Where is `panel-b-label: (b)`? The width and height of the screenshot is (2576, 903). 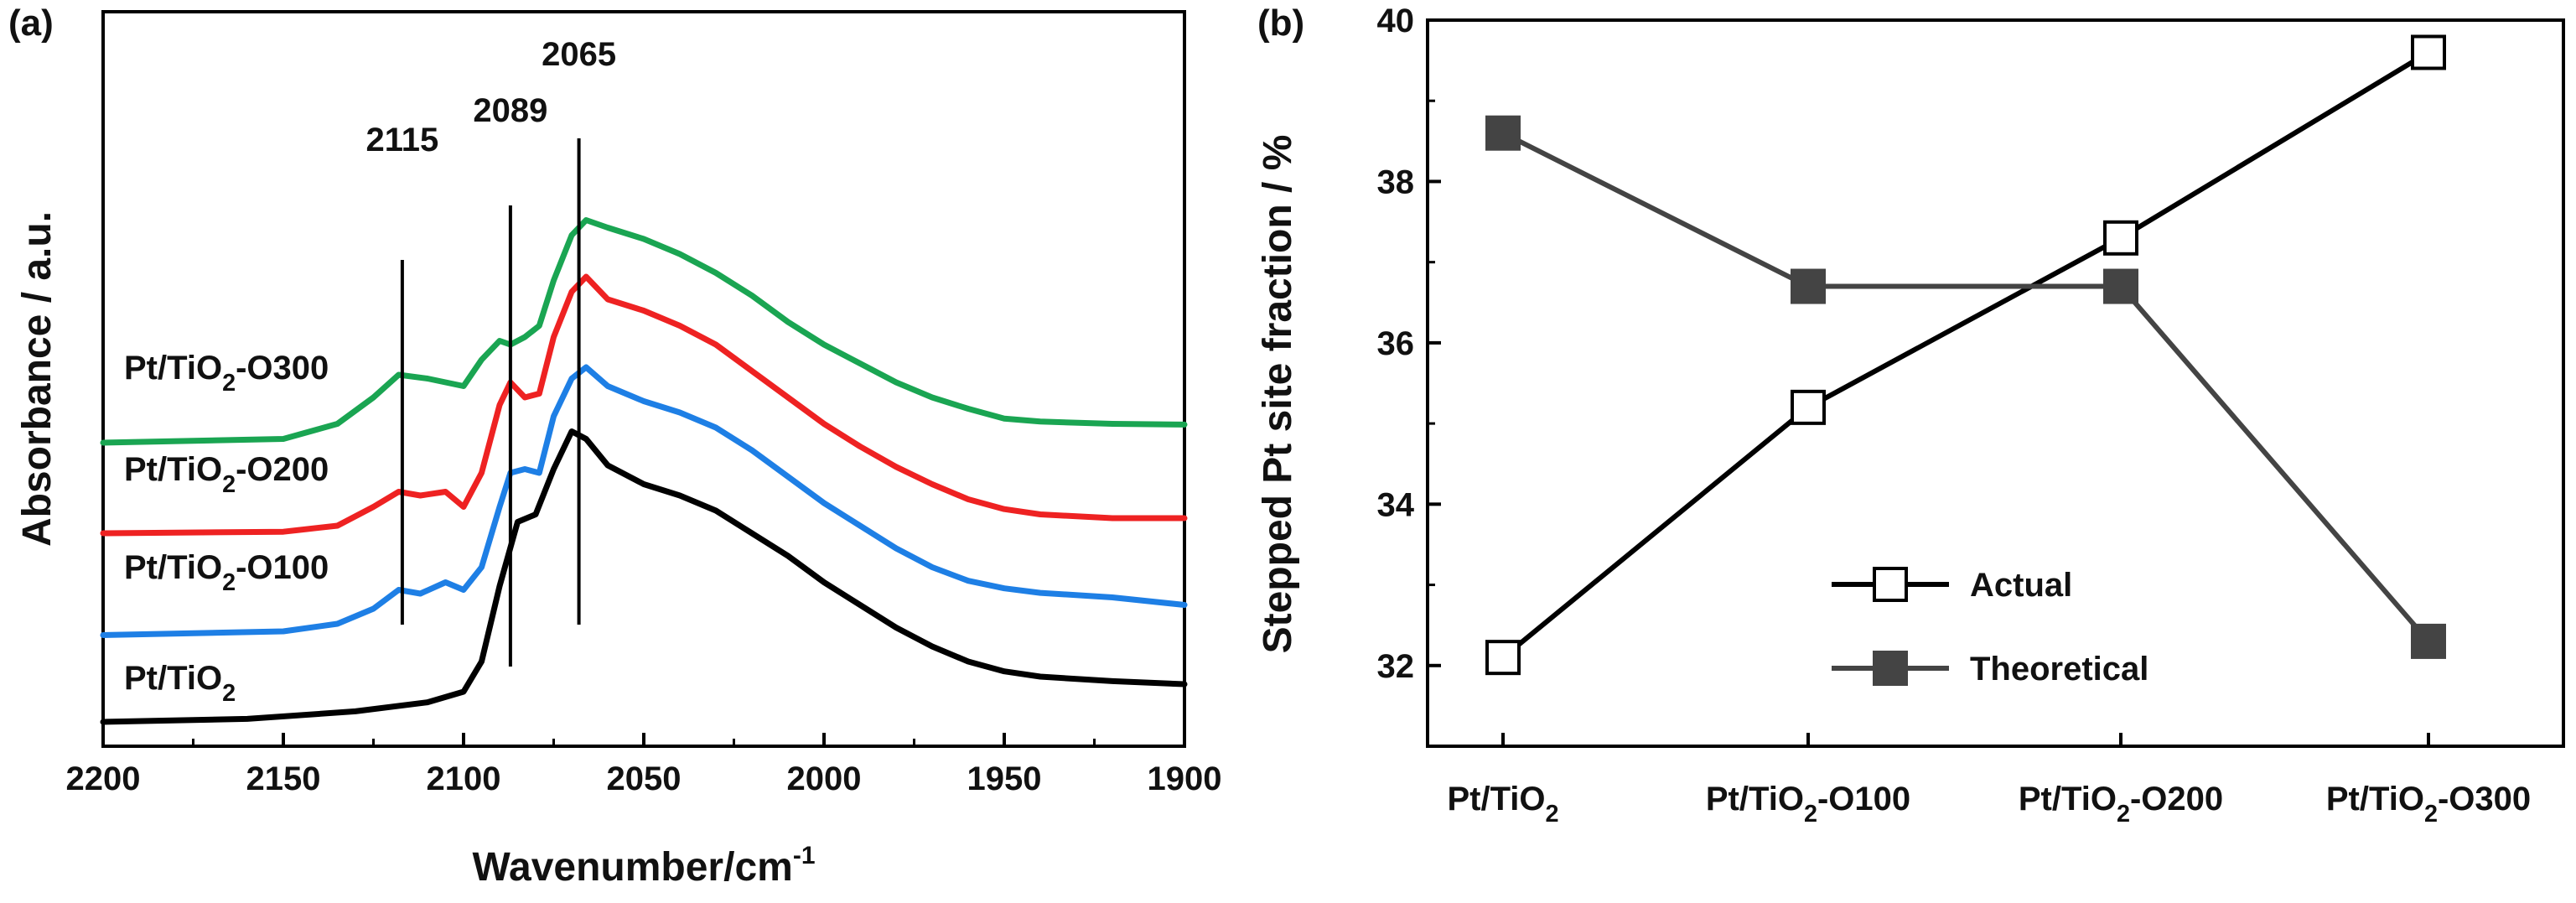
panel-b-label: (b) is located at coordinates (1280, 23).